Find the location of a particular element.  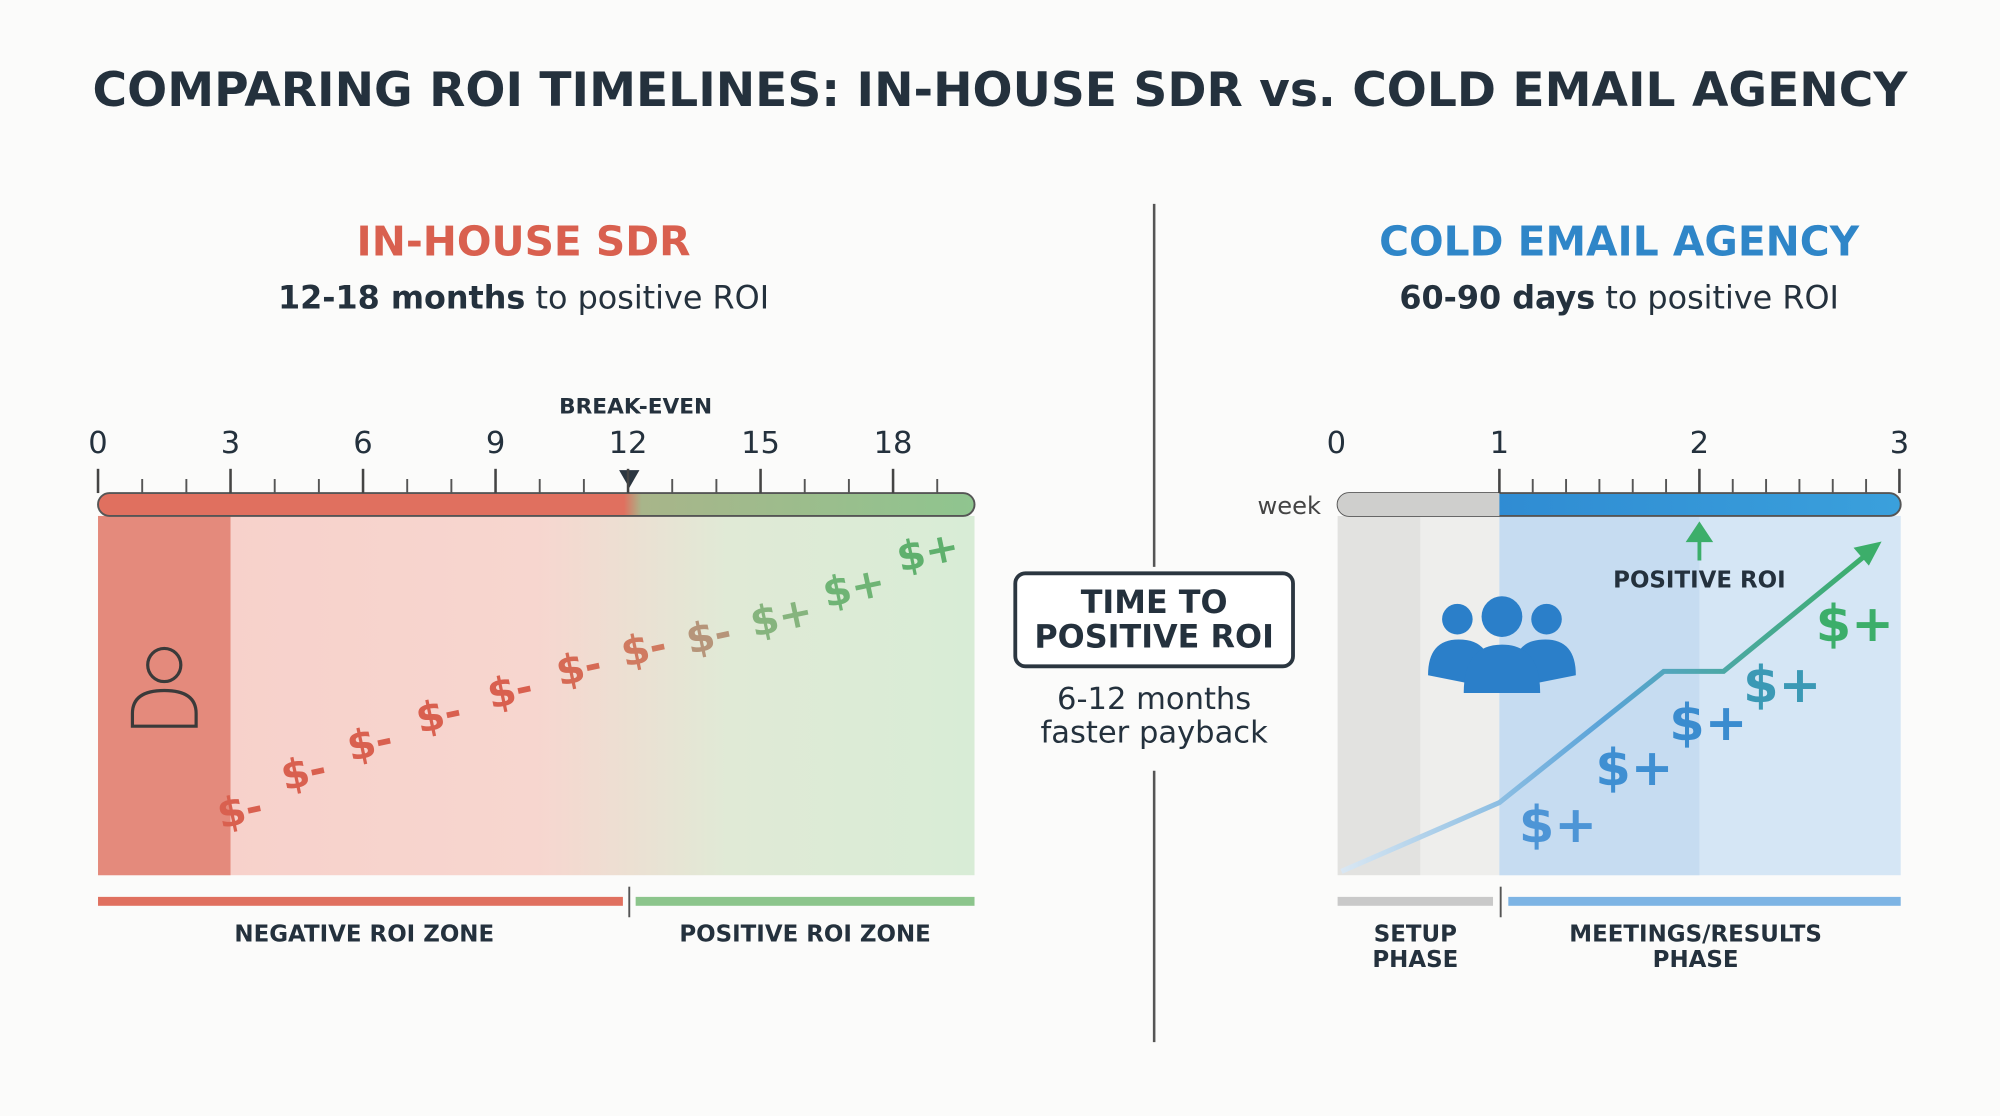

ramp-zone is located at coordinates (164, 695).